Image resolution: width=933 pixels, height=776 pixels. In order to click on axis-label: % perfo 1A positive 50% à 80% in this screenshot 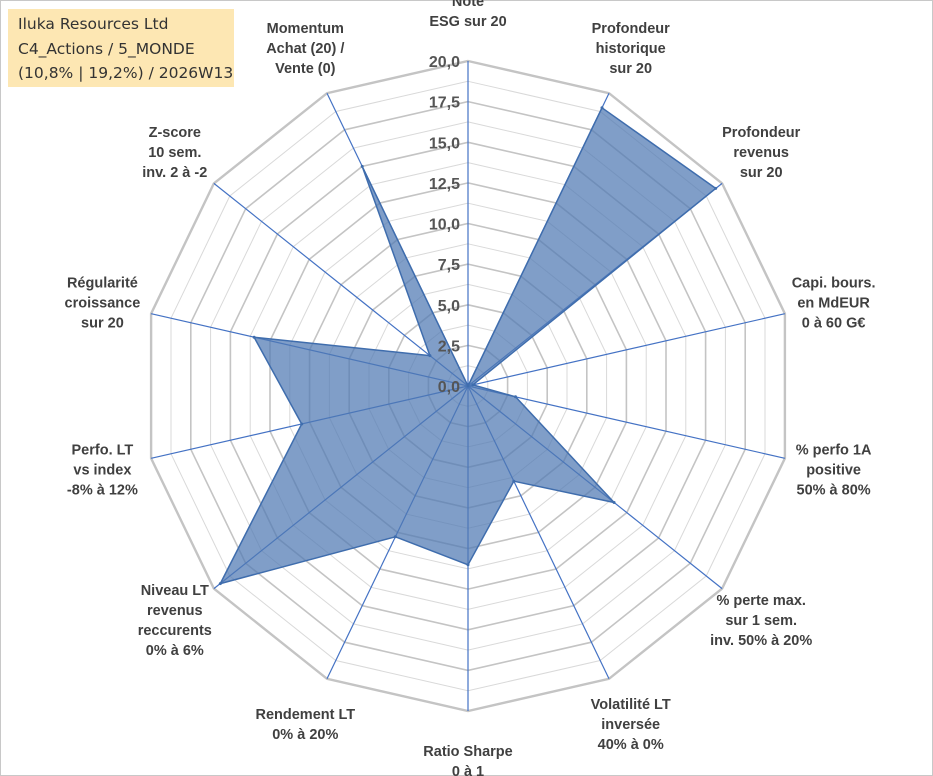, I will do `click(834, 470)`.